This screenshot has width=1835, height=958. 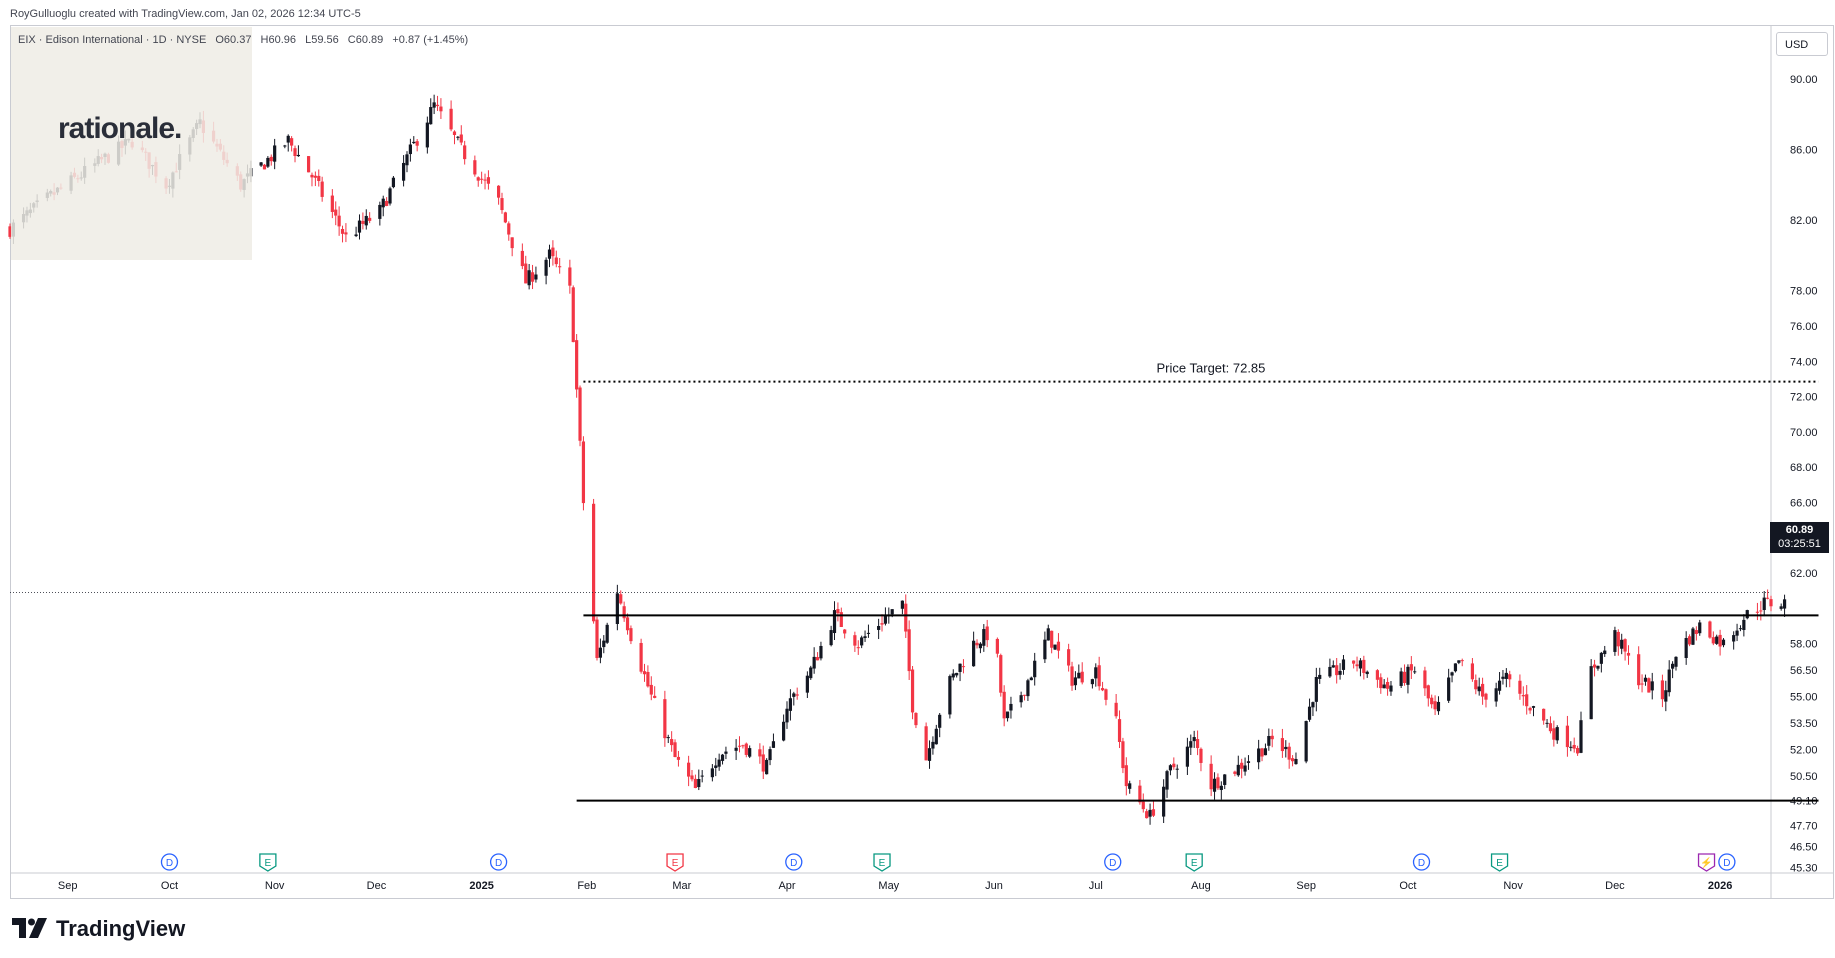 I want to click on price-tick-label: 50.50, so click(x=1804, y=777).